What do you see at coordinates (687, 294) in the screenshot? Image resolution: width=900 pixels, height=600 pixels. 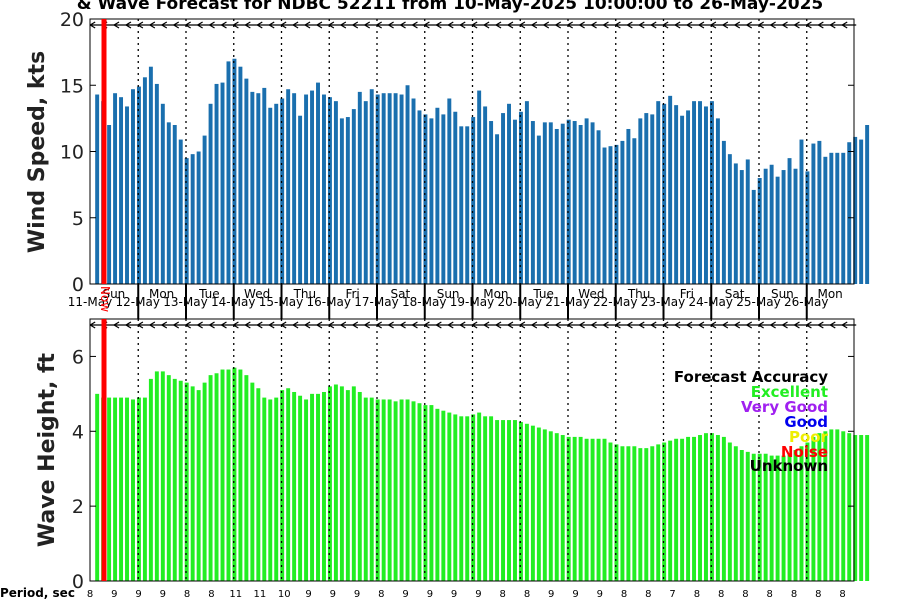 I see `day-name-label: Fri` at bounding box center [687, 294].